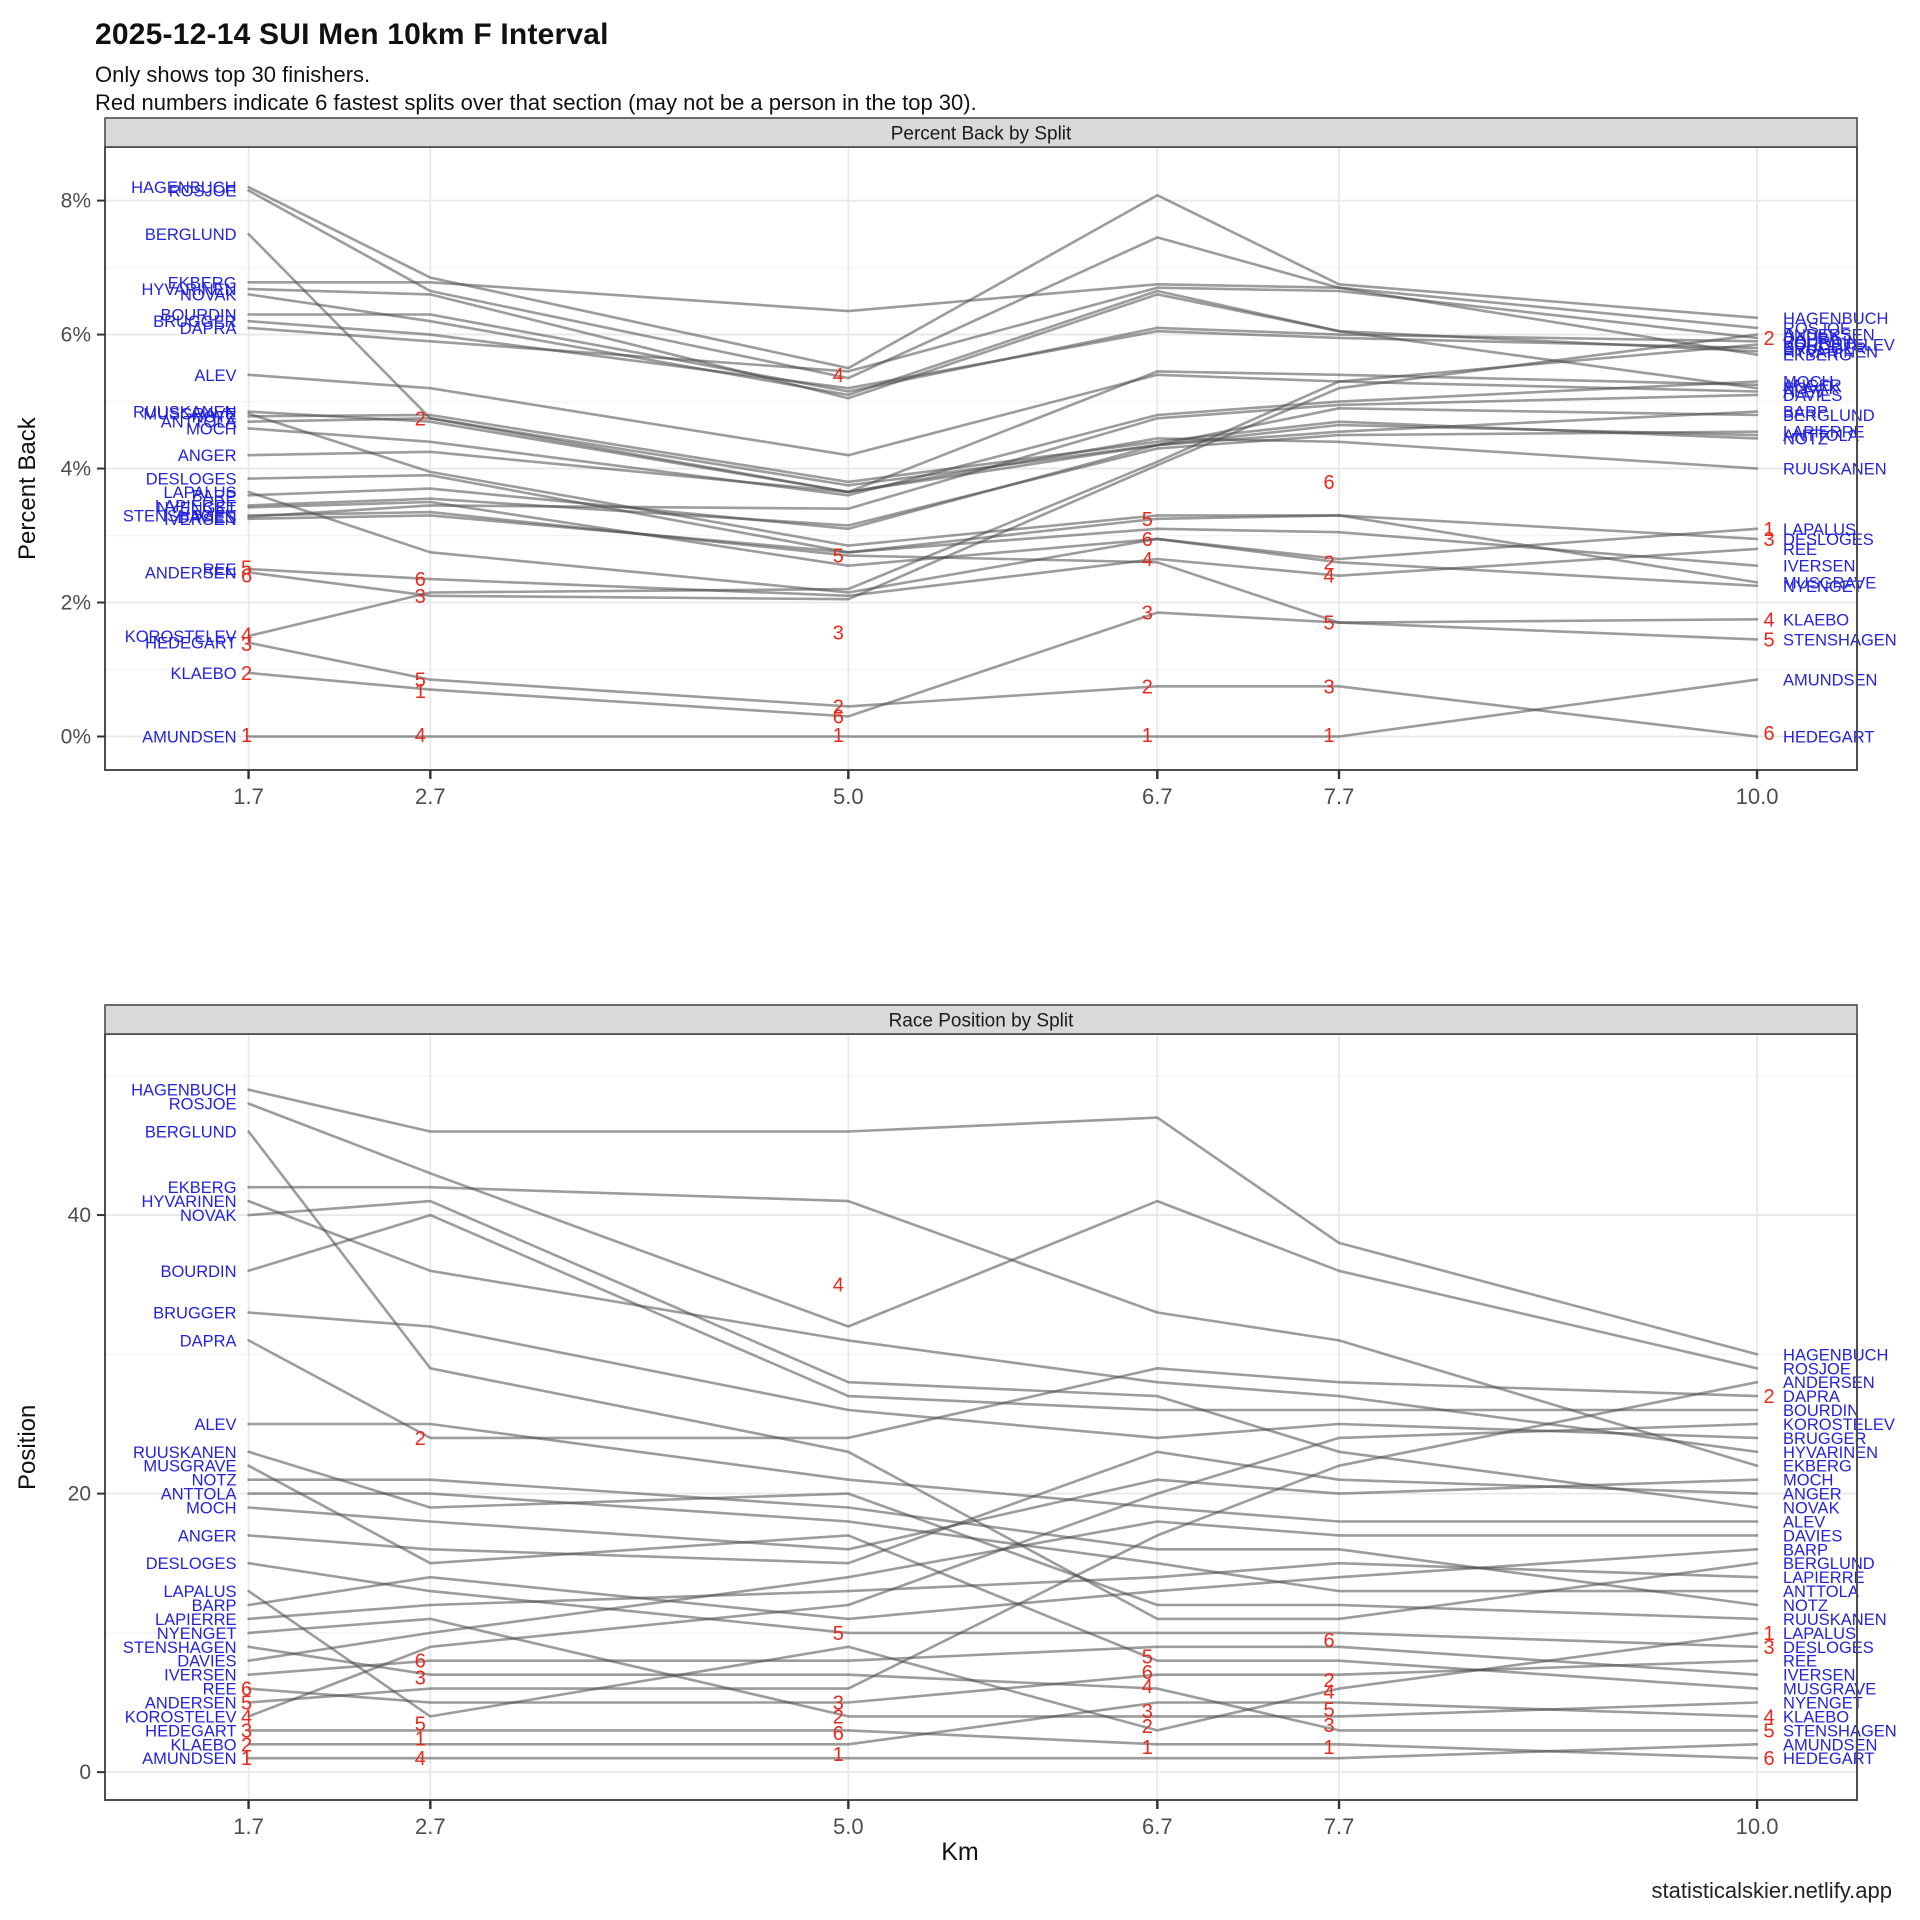  What do you see at coordinates (76, 603) in the screenshot?
I see `y-tick-label: 2%` at bounding box center [76, 603].